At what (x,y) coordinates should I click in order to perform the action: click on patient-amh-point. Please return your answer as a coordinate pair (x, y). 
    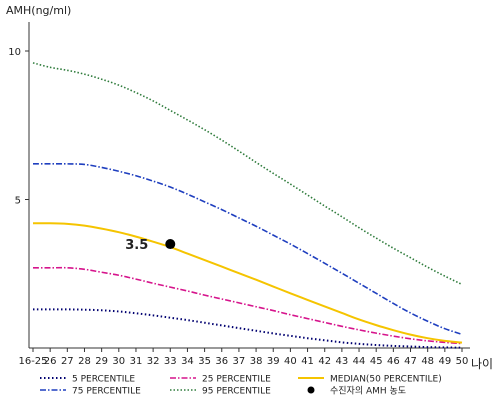
    Looking at the image, I should click on (170, 244).